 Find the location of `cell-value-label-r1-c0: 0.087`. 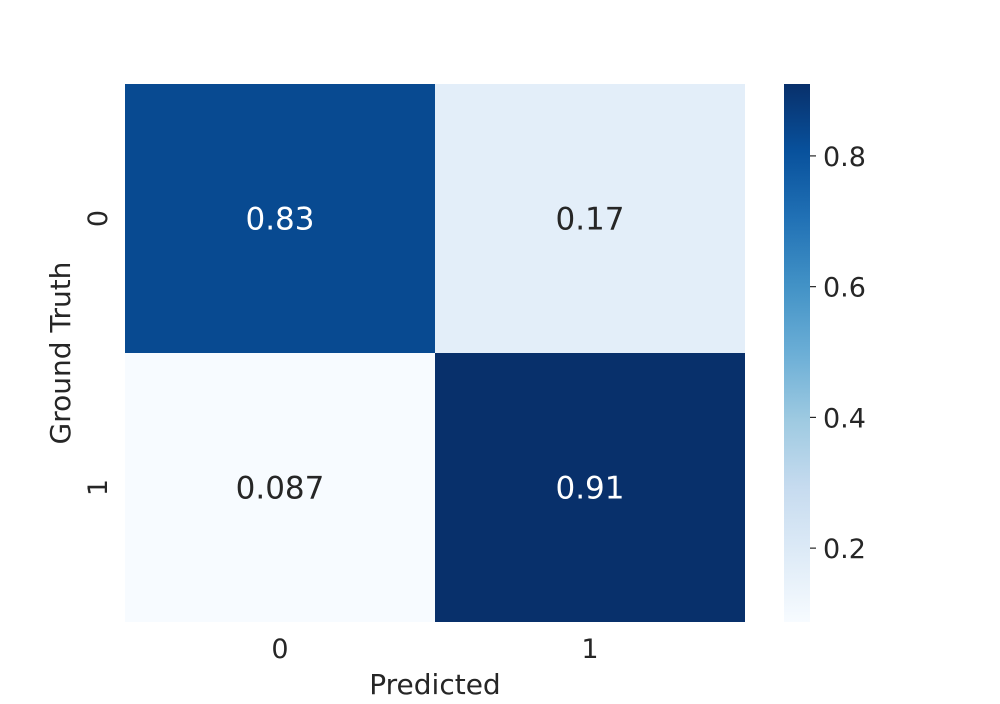

cell-value-label-r1-c0: 0.087 is located at coordinates (280, 489).